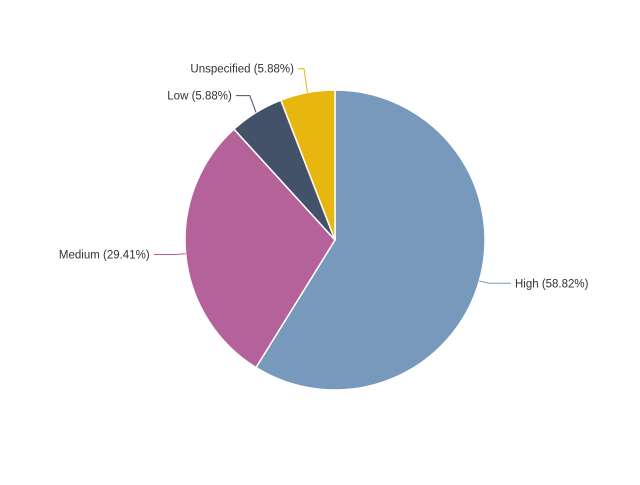 The image size is (640, 485). What do you see at coordinates (302, 80) in the screenshot?
I see `label-connector-unspecified` at bounding box center [302, 80].